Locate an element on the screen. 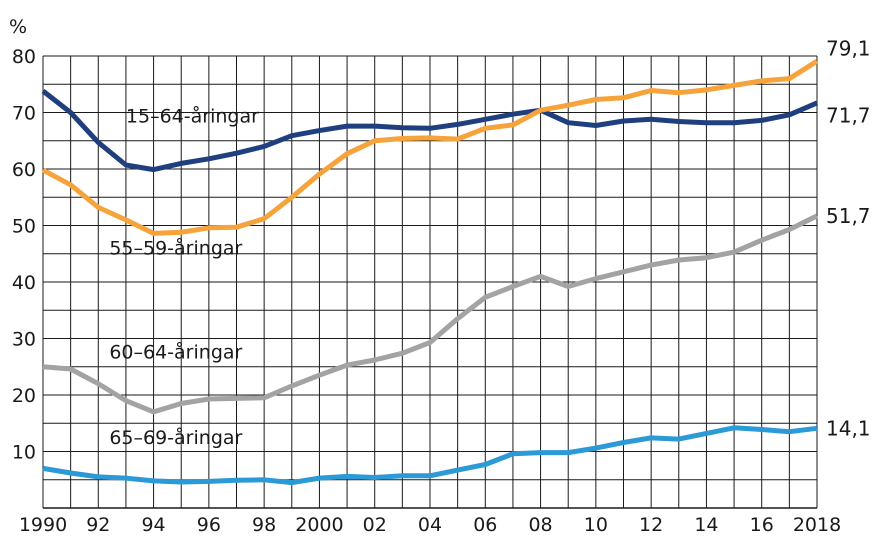  x-tick-label: 06 is located at coordinates (485, 525).